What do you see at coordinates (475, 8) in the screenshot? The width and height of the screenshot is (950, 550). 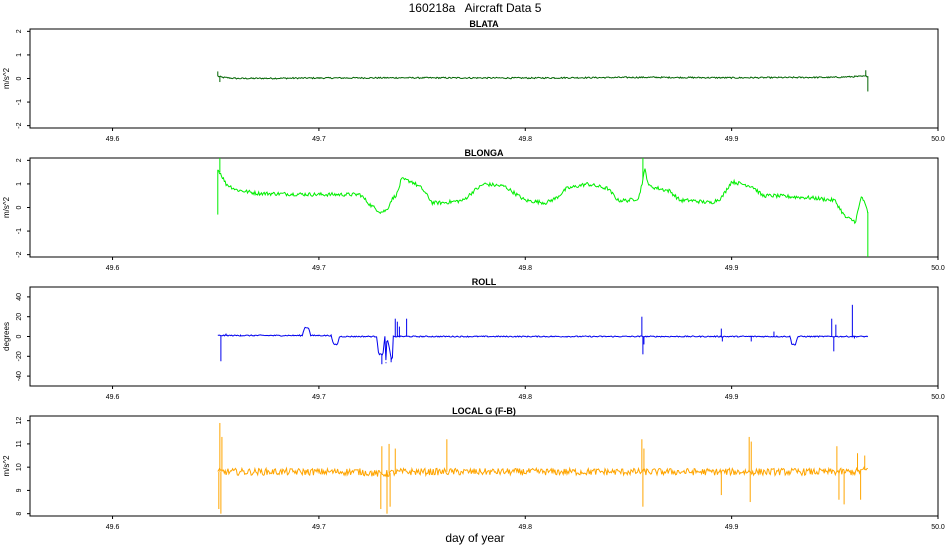 I see `figure-title: 160218a Aircraft Data 5` at bounding box center [475, 8].